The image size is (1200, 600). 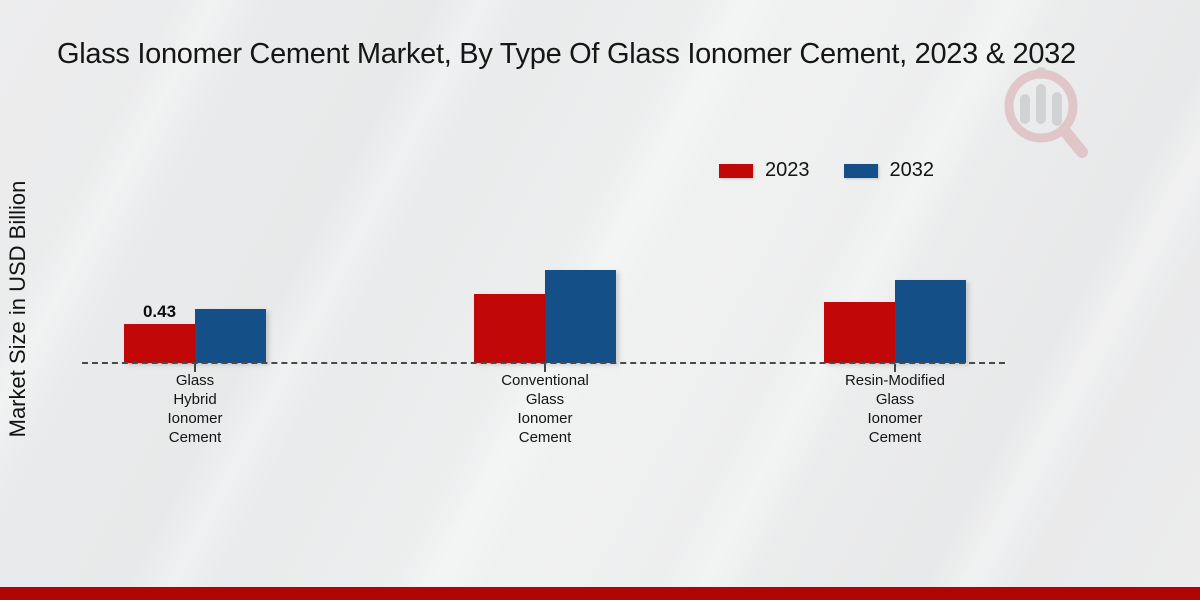 What do you see at coordinates (764, 170) in the screenshot?
I see `legend-item-2023: 2023` at bounding box center [764, 170].